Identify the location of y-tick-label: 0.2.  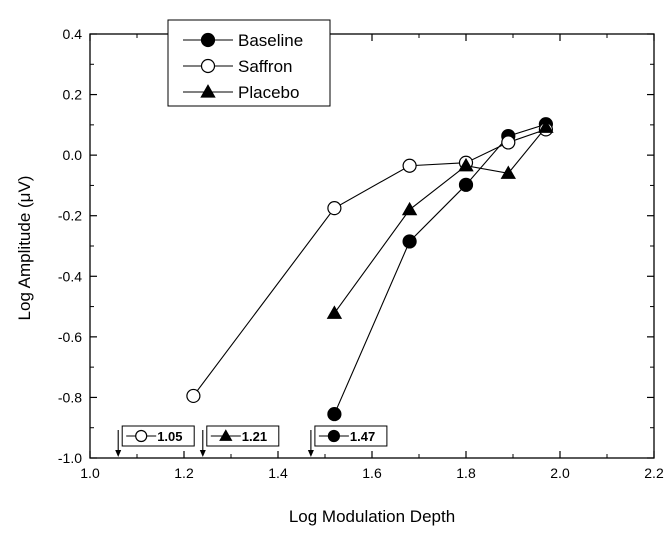
(73, 95).